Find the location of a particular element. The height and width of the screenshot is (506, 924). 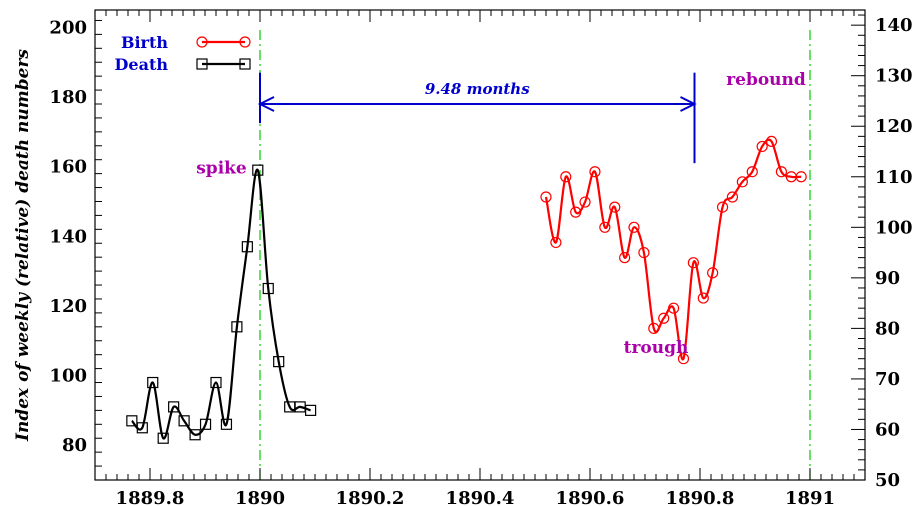

legend-label-birth: Birth is located at coordinates (144, 42).